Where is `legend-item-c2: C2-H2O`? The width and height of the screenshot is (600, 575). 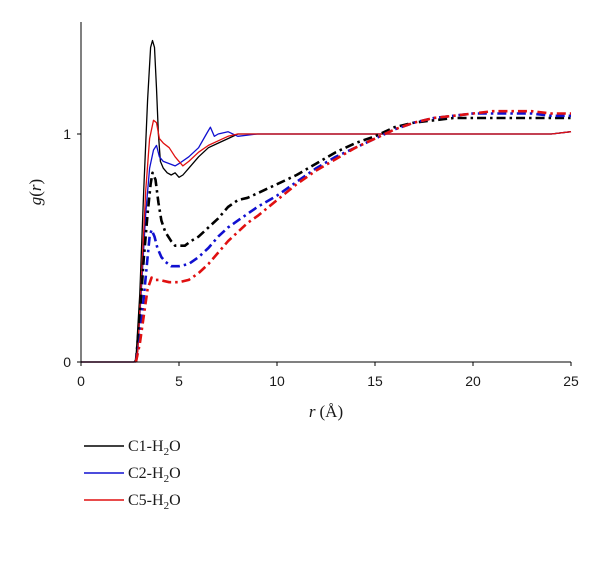 legend-item-c2: C2-H2O is located at coordinates (132, 475).